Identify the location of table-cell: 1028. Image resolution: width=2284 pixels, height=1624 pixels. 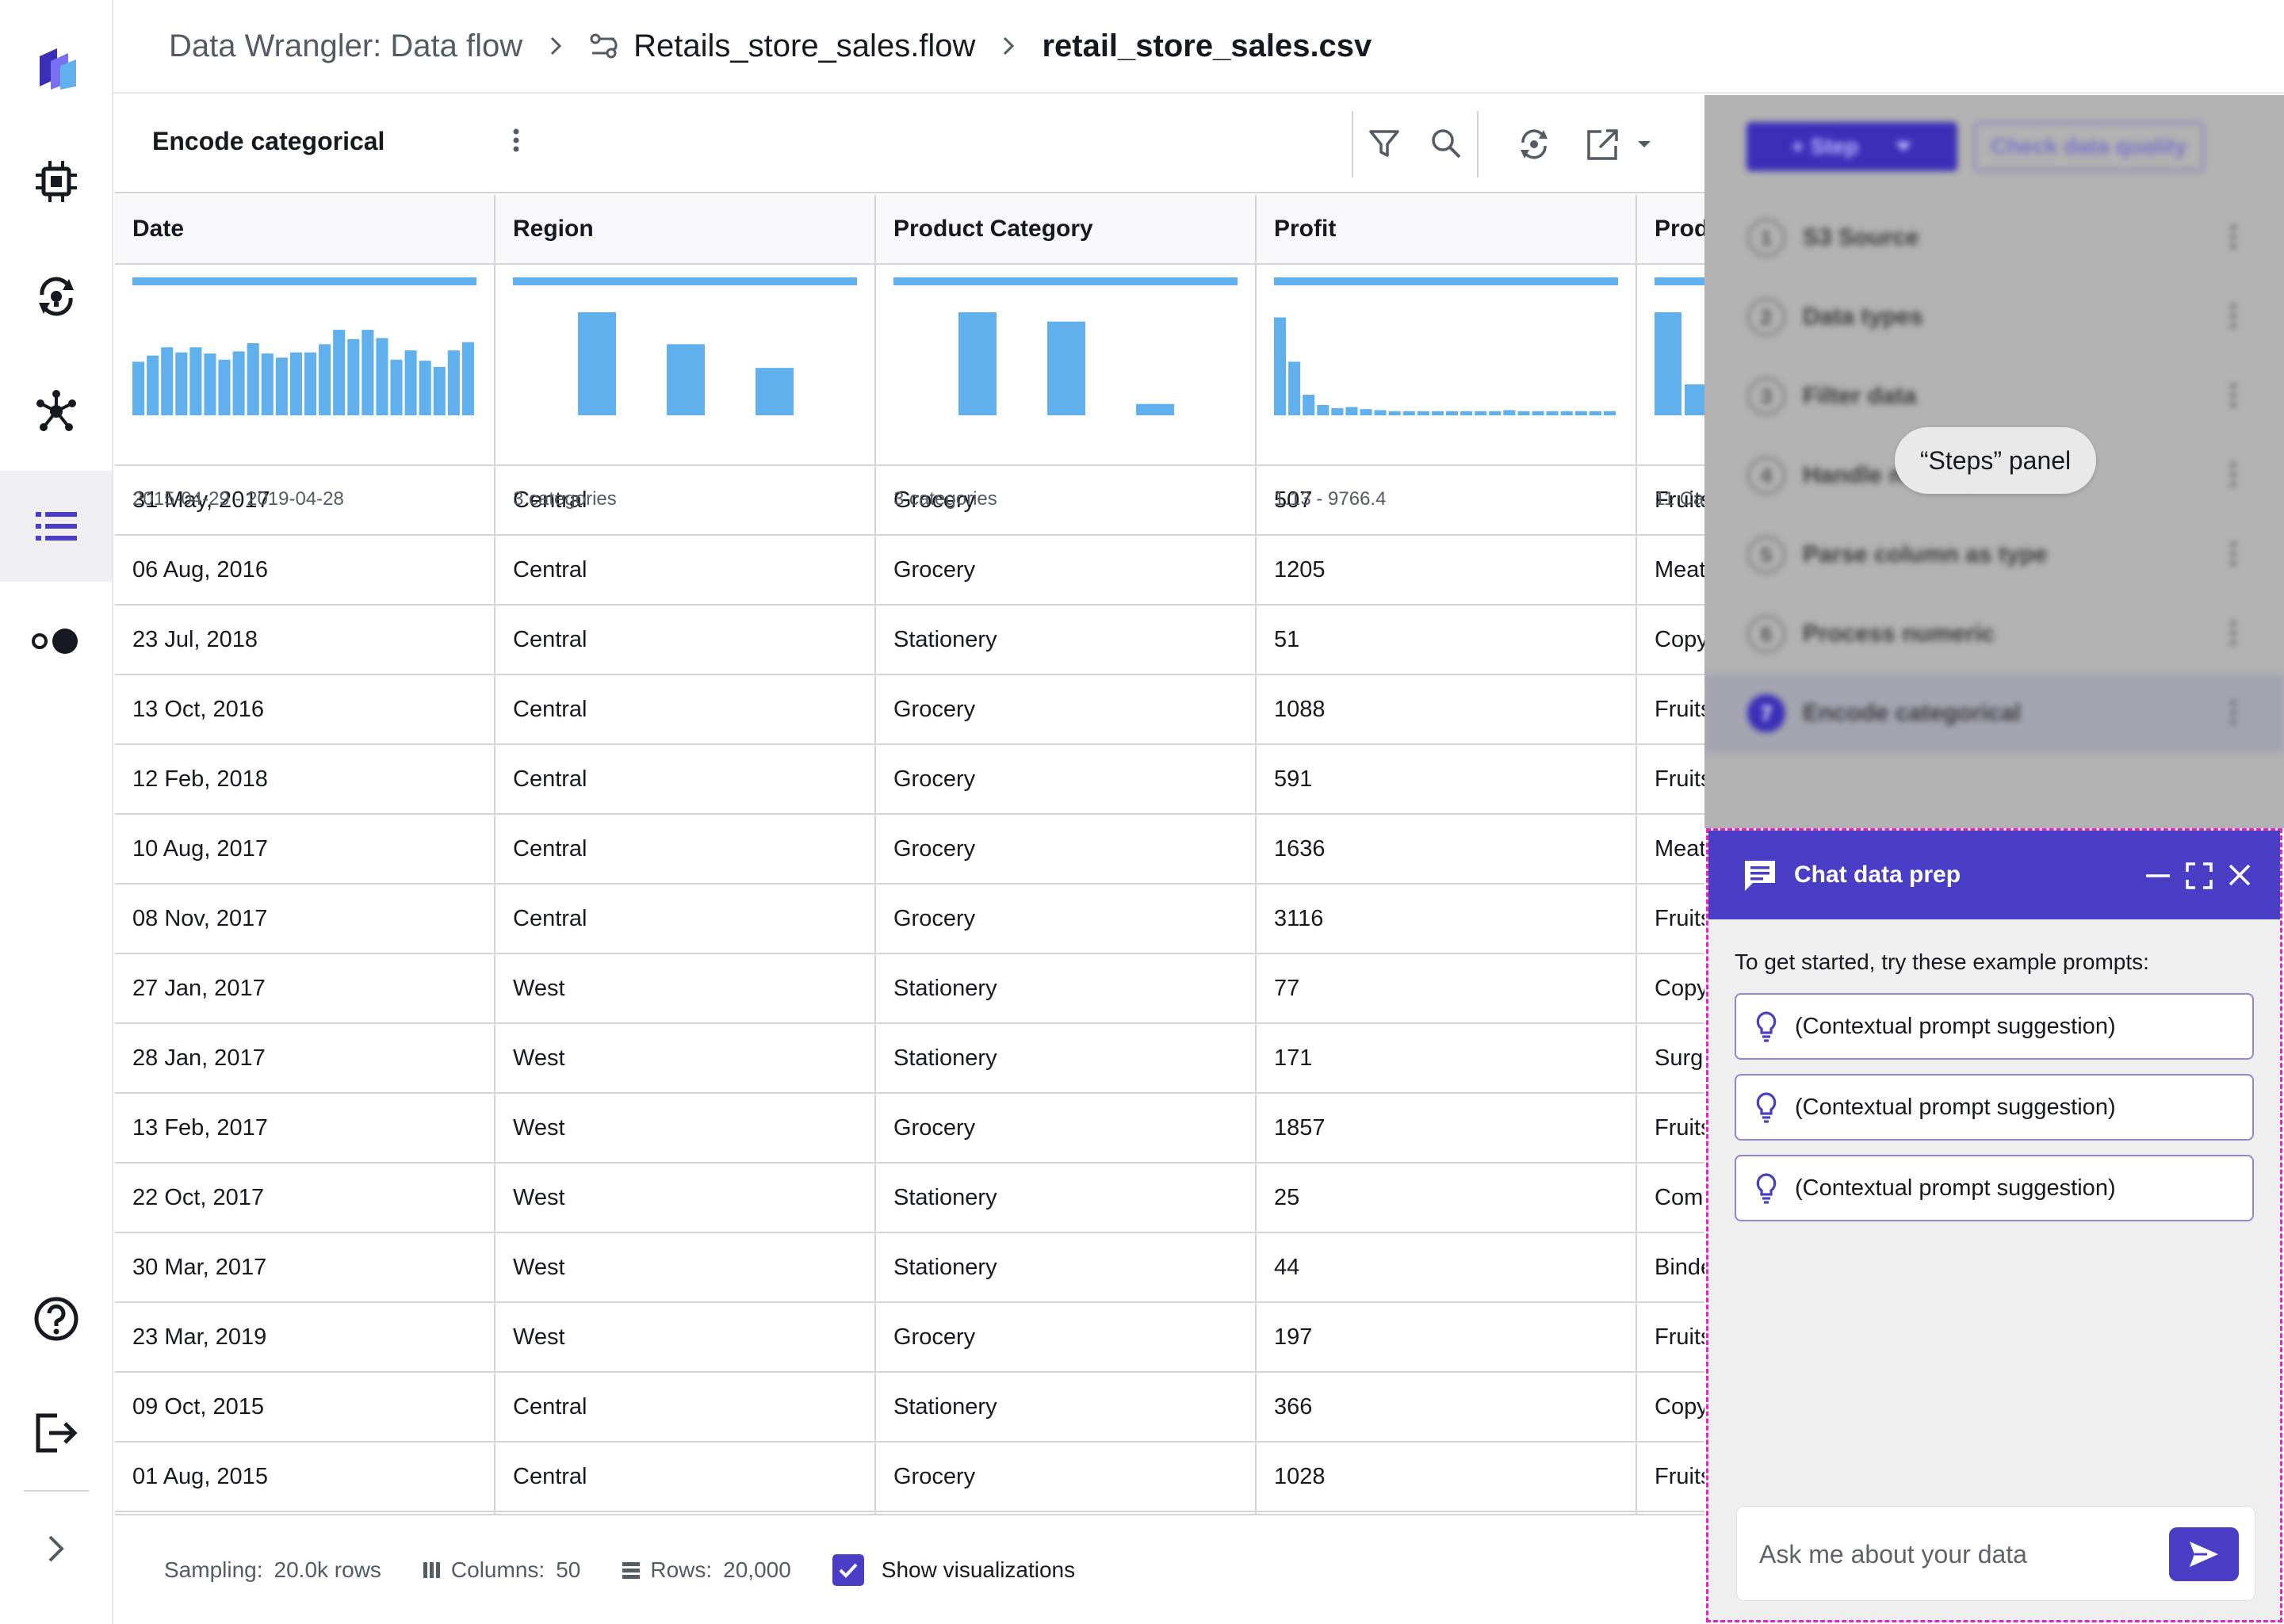
(1446, 1477).